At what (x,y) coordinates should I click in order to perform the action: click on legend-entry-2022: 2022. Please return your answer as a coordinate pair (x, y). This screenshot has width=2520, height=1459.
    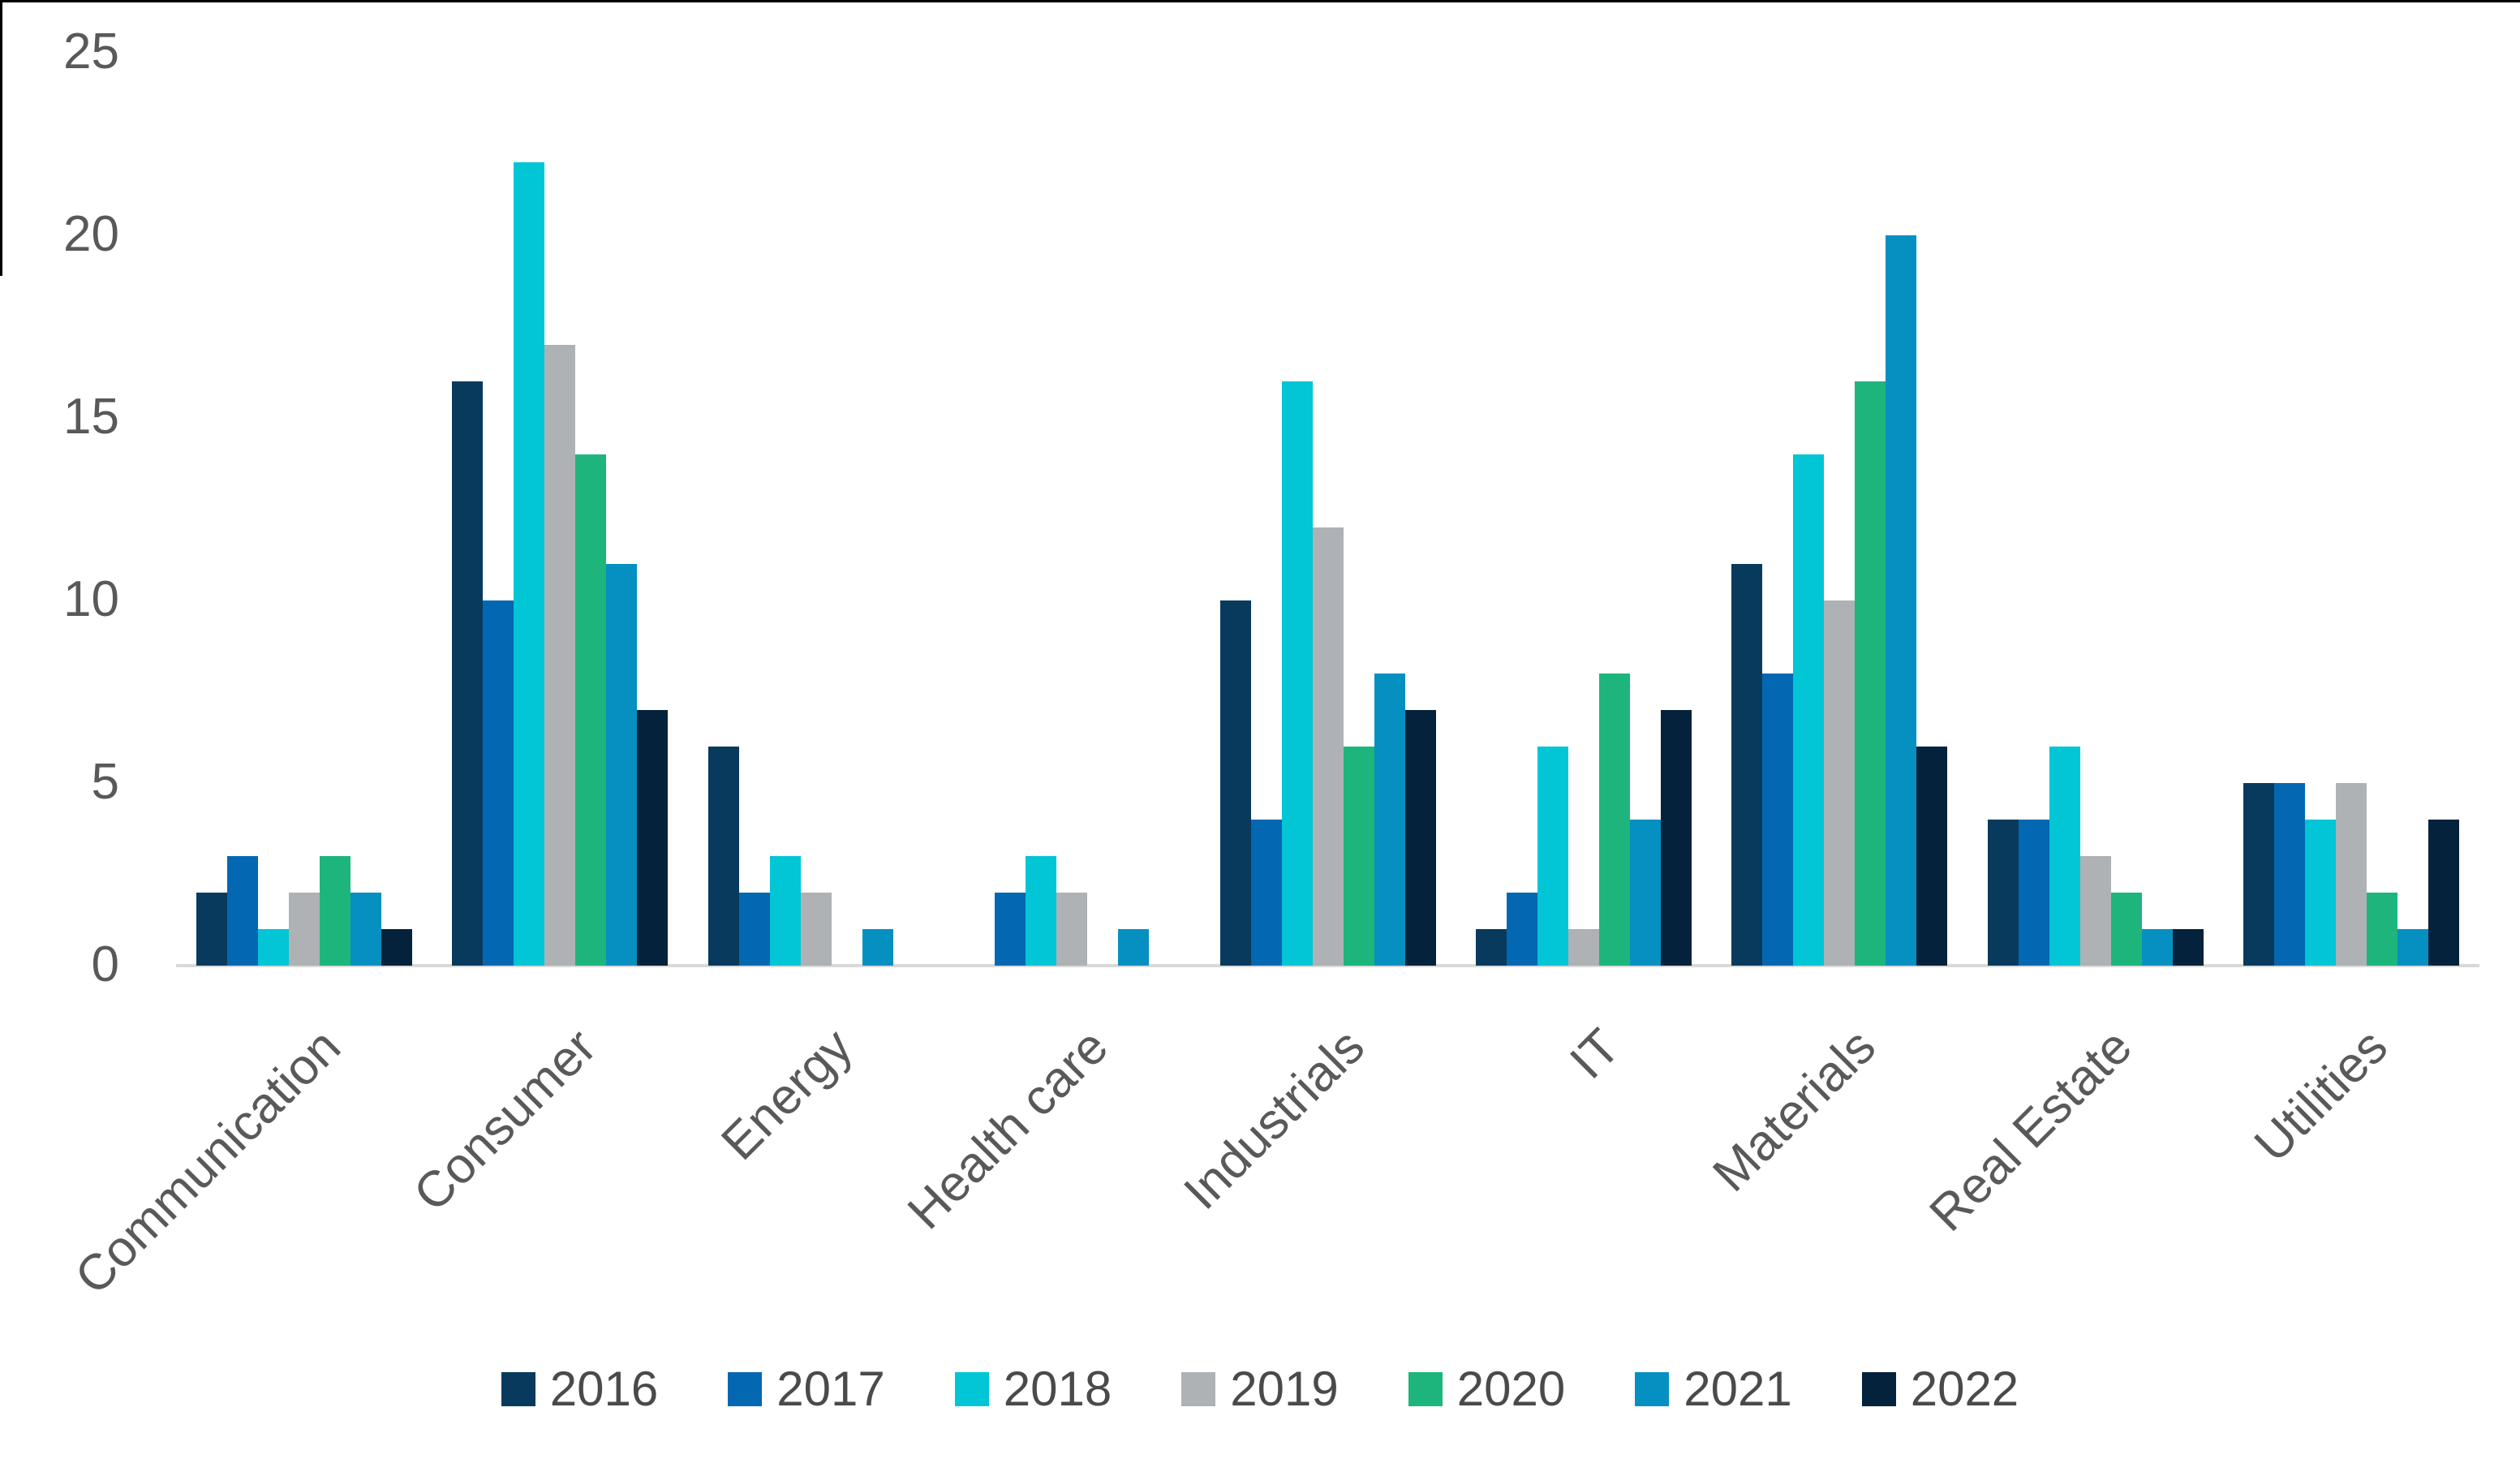
    Looking at the image, I should click on (1940, 1389).